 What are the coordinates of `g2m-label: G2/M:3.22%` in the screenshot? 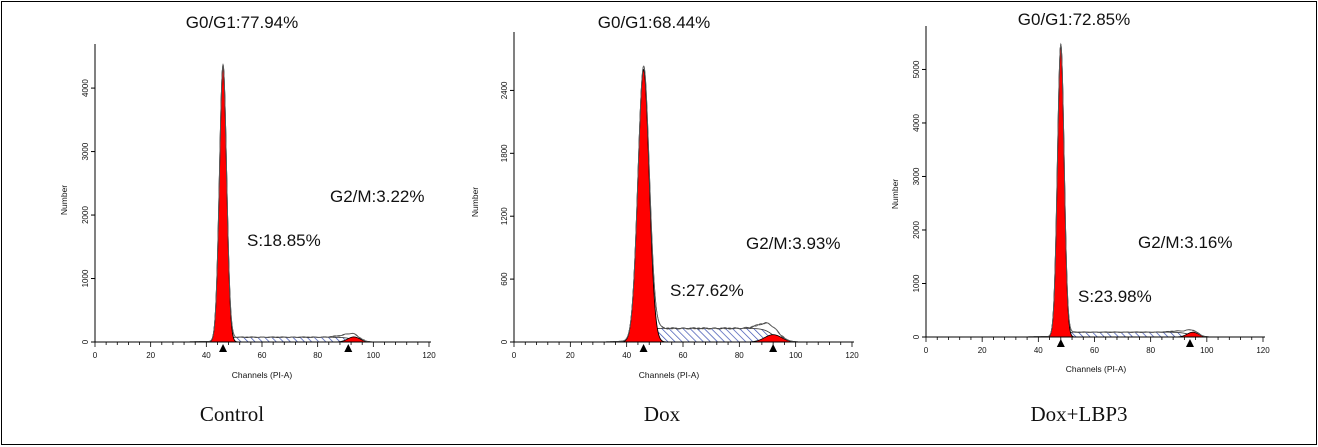 It's located at (377, 196).